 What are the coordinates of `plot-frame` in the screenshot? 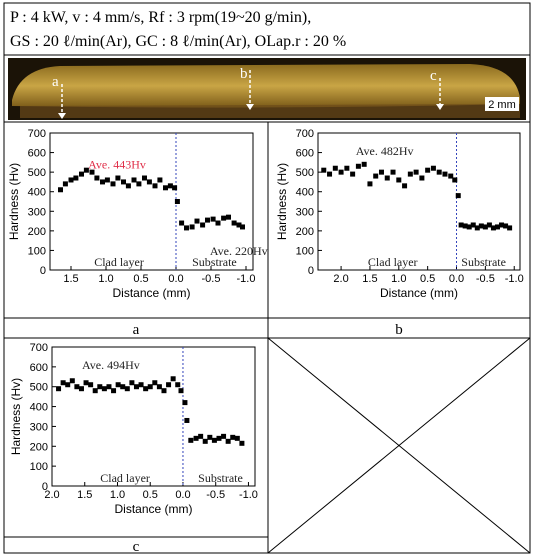 It's located at (151, 201).